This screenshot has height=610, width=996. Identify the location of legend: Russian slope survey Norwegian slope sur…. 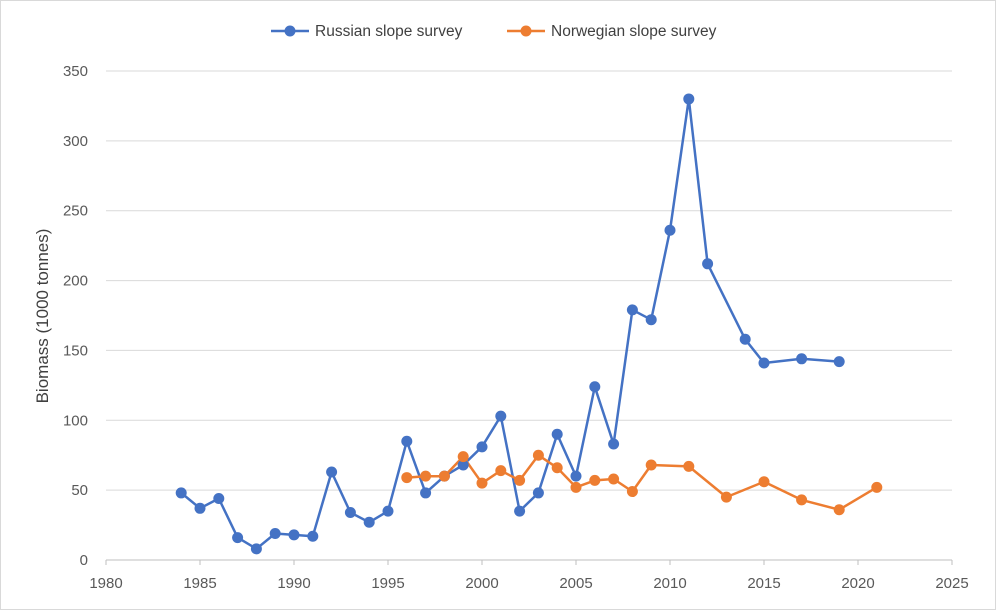
(494, 31).